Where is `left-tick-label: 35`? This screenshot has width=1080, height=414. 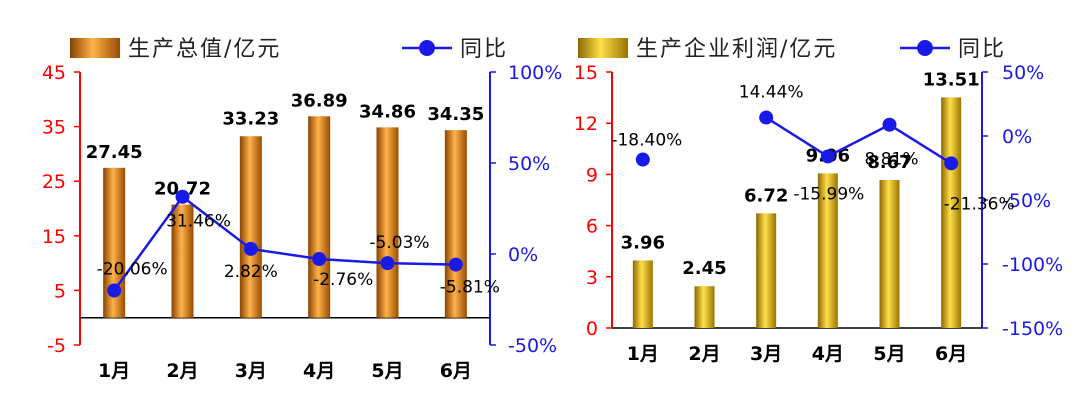 left-tick-label: 35 is located at coordinates (54, 128).